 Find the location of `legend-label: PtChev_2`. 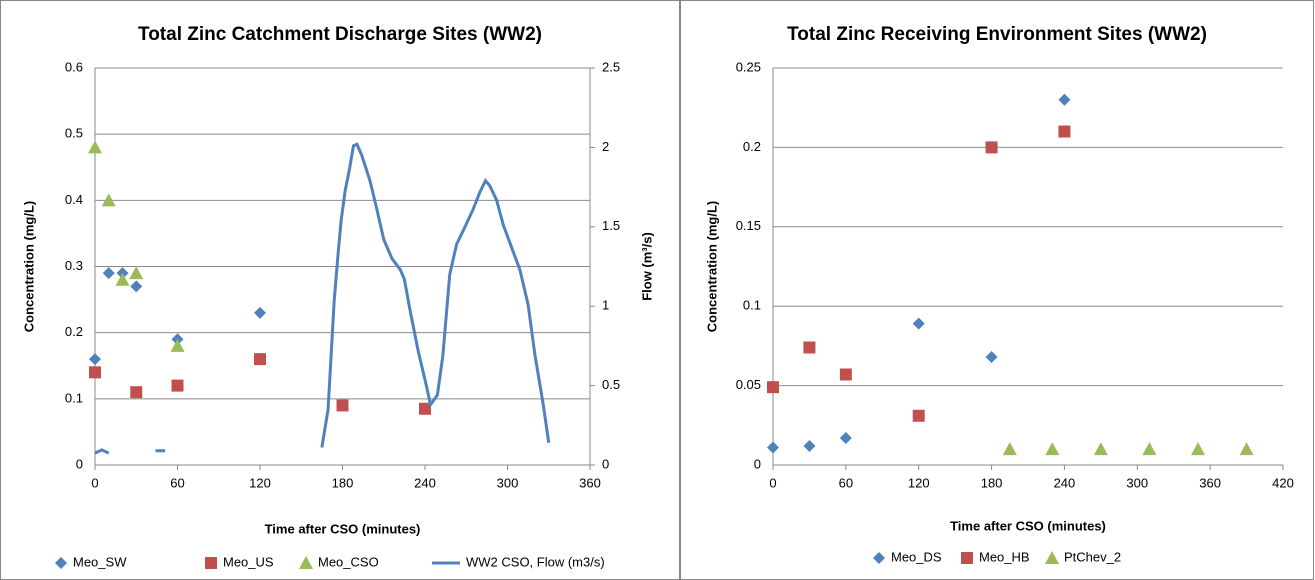

legend-label: PtChev_2 is located at coordinates (1092, 556).